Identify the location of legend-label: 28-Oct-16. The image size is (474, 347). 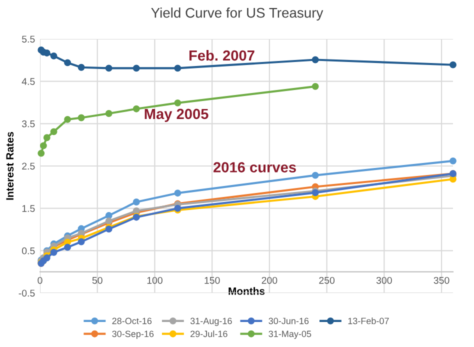
(132, 321).